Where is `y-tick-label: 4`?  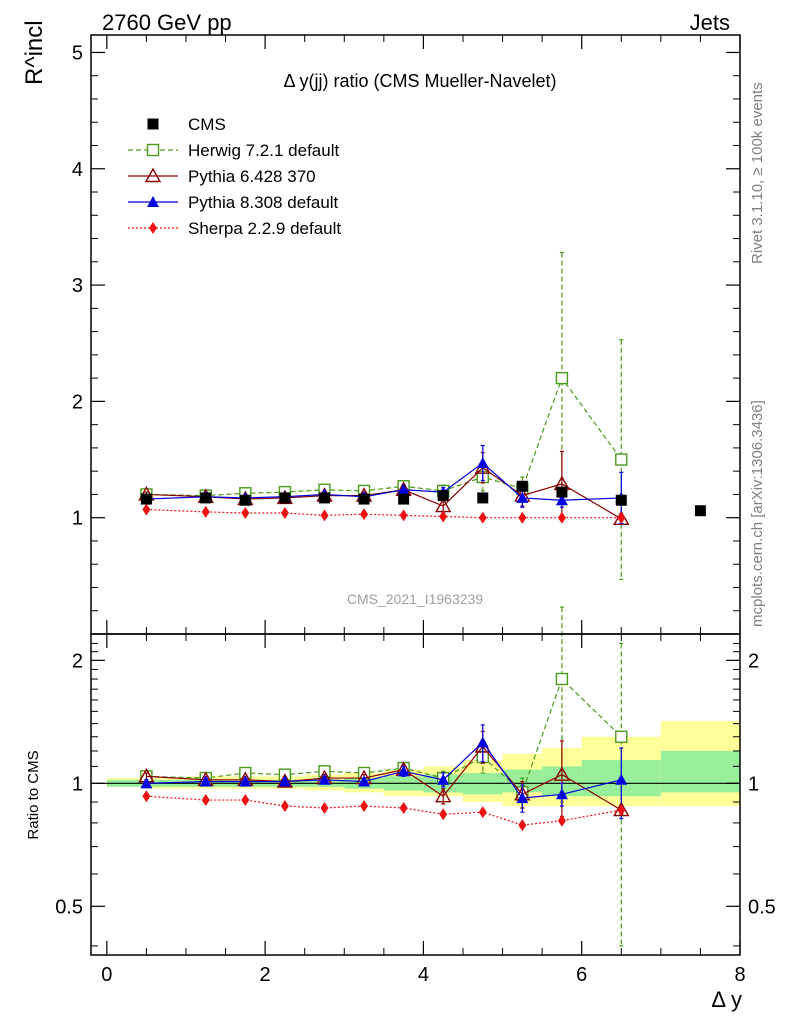 y-tick-label: 4 is located at coordinates (77, 170).